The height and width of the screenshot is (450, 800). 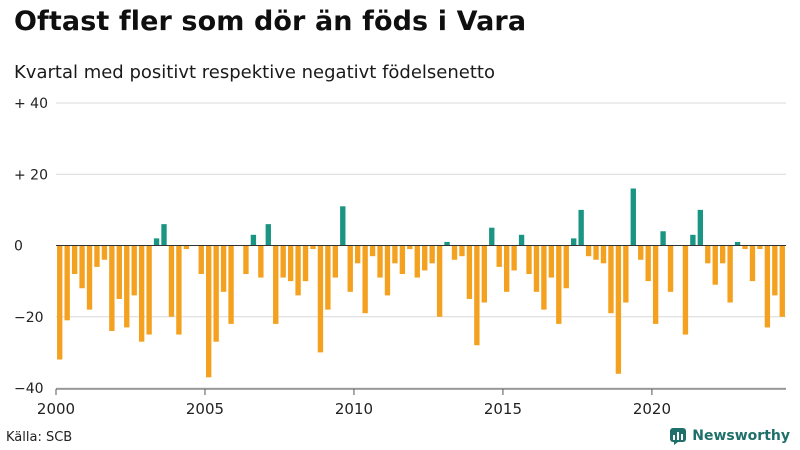 What do you see at coordinates (741, 436) in the screenshot?
I see `brand-name: Newsworthy` at bounding box center [741, 436].